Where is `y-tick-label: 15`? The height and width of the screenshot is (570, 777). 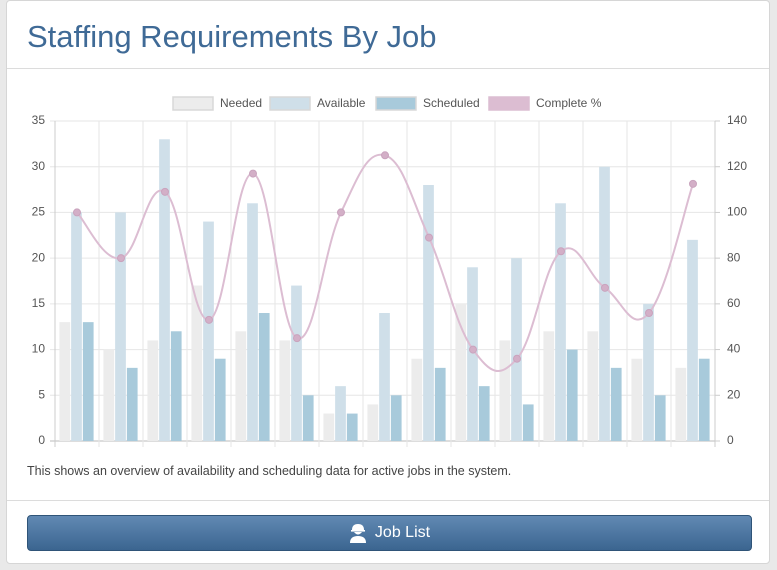
y-tick-label: 15 is located at coordinates (39, 303).